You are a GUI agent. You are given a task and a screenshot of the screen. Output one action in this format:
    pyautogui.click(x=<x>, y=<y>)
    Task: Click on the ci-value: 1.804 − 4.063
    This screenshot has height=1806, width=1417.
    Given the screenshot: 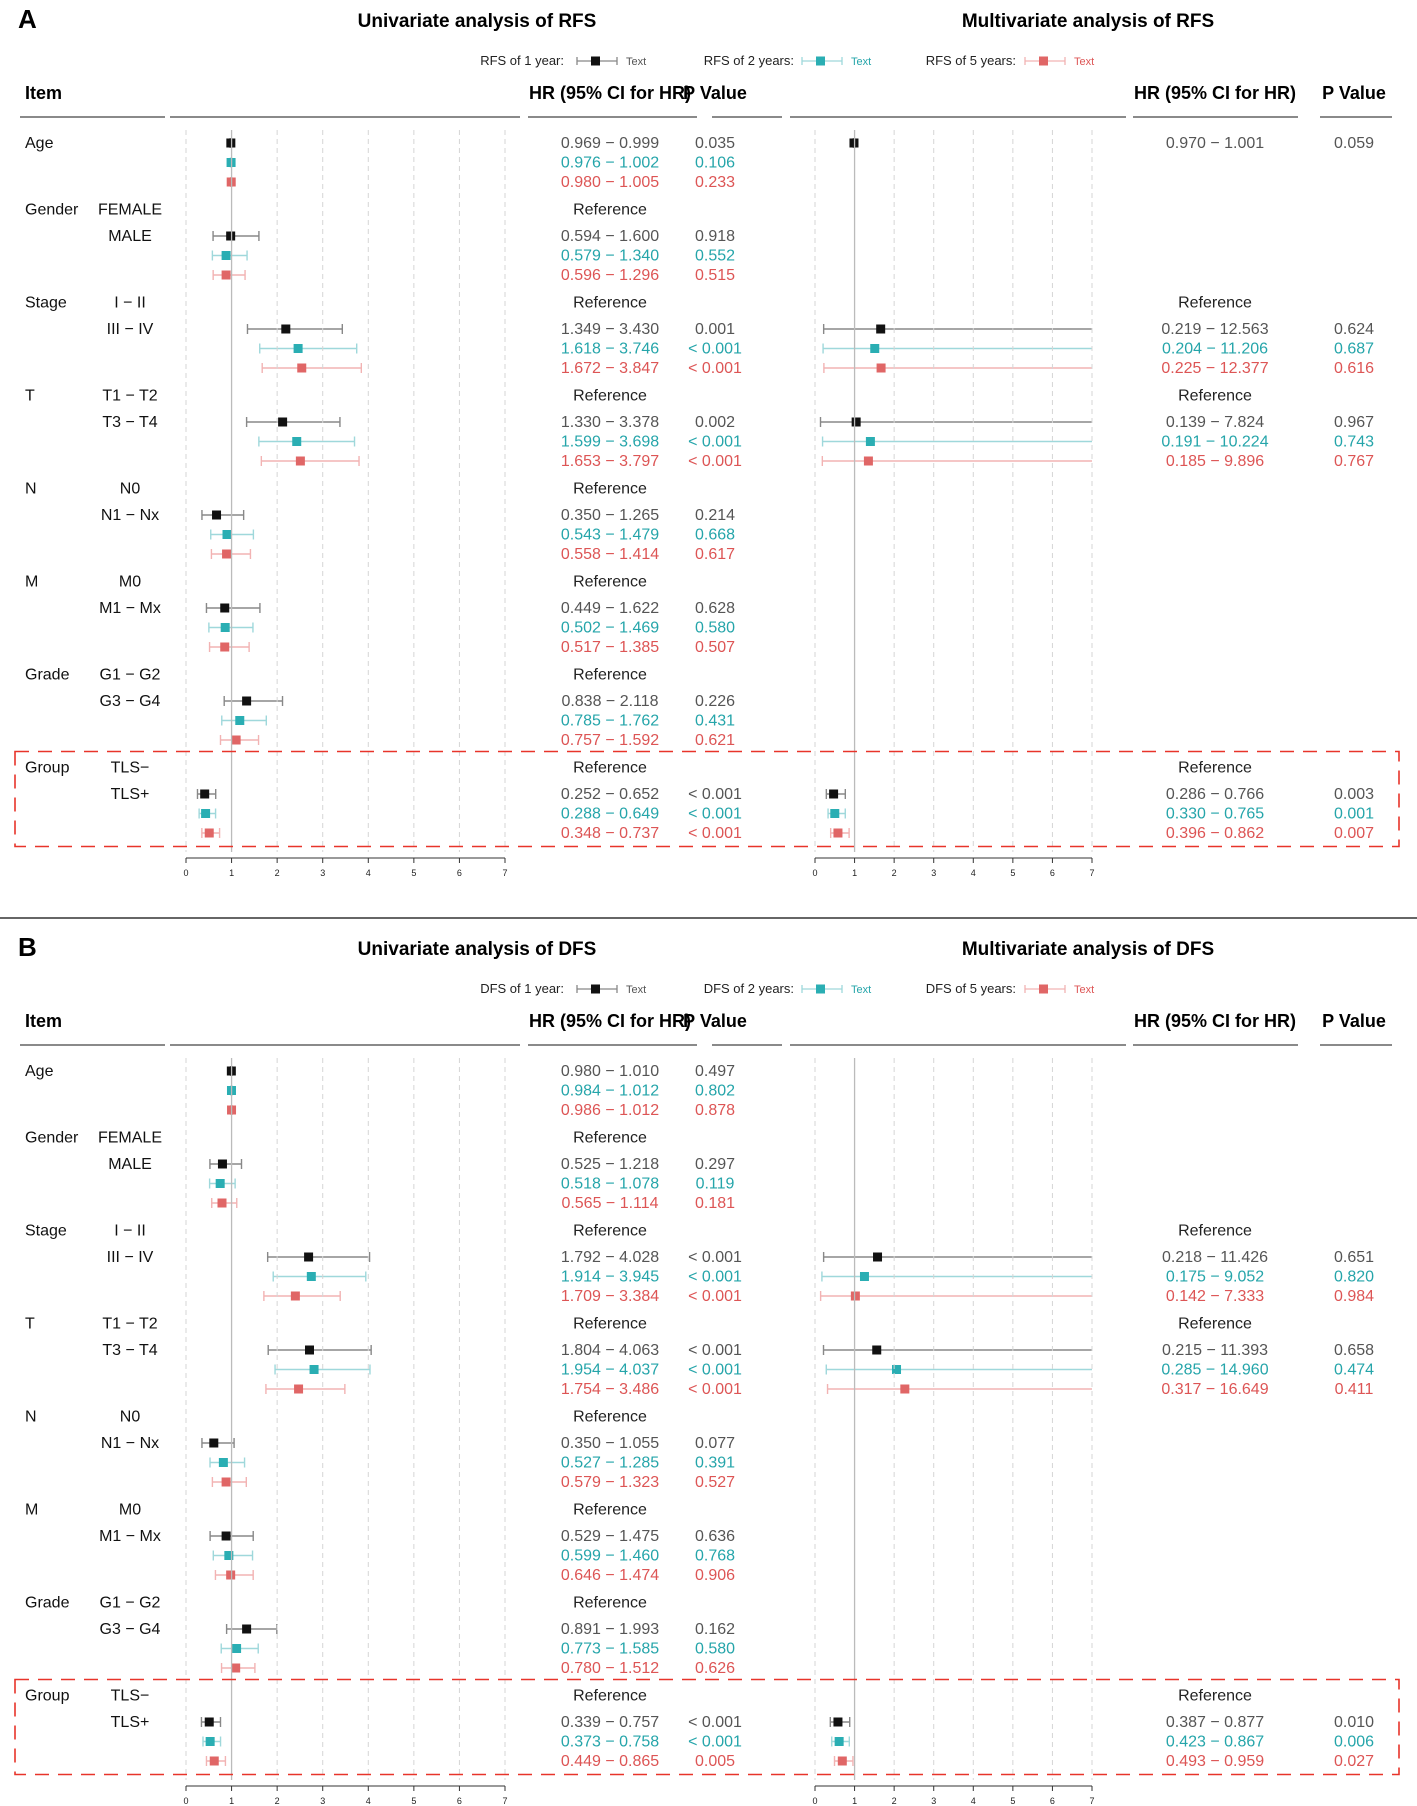 What is the action you would take?
    pyautogui.click(x=610, y=1350)
    